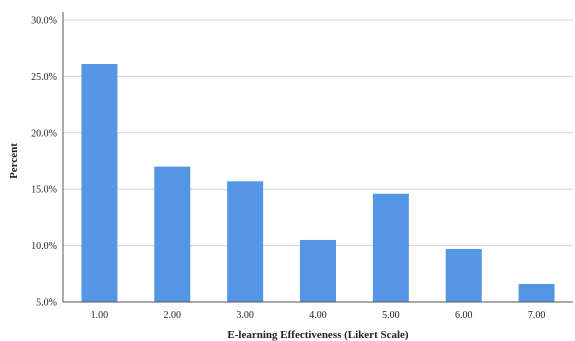 The image size is (575, 341). I want to click on bar-7.00, so click(536, 292).